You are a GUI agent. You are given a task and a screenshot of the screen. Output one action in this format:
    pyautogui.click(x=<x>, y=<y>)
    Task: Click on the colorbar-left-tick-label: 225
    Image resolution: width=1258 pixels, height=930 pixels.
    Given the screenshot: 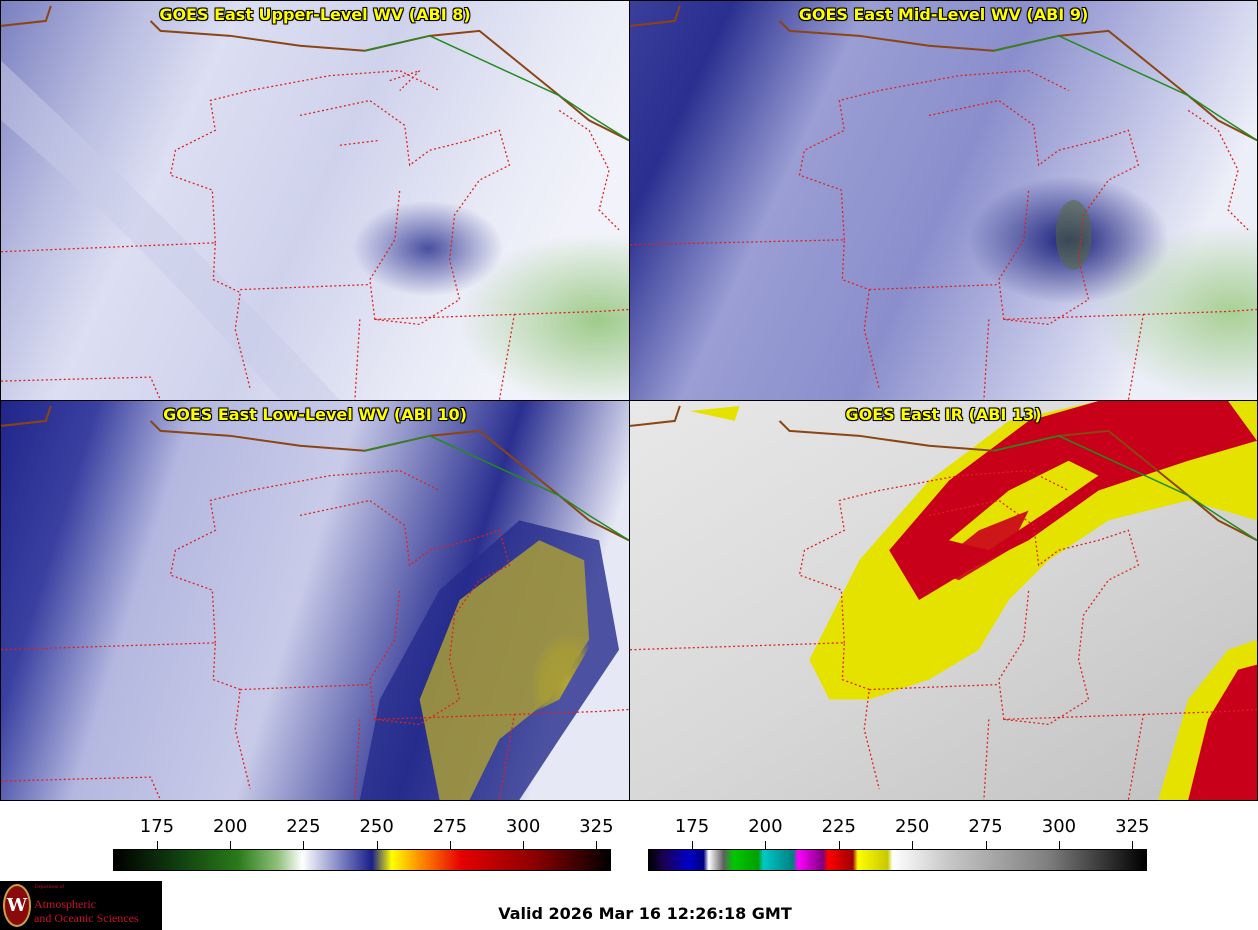 What is the action you would take?
    pyautogui.click(x=303, y=826)
    